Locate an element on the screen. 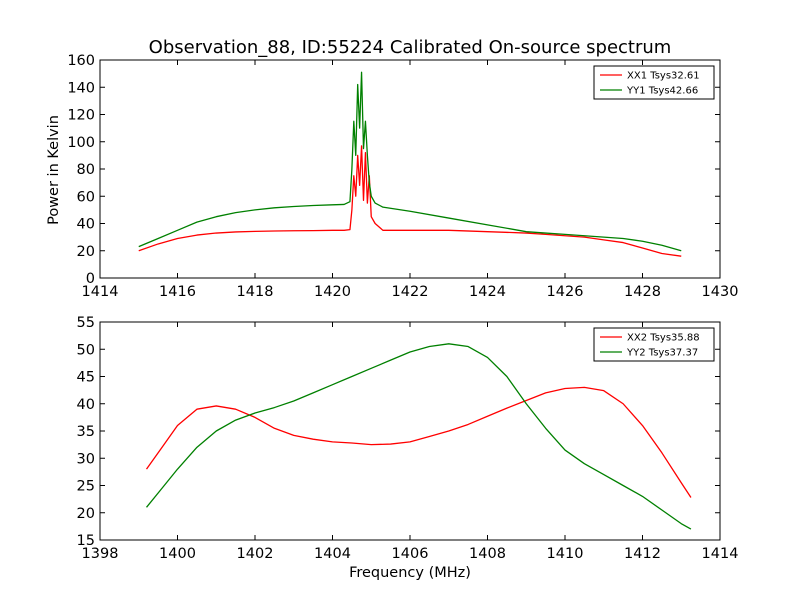  legend-label: XX2 Tsys35.88 is located at coordinates (663, 338).